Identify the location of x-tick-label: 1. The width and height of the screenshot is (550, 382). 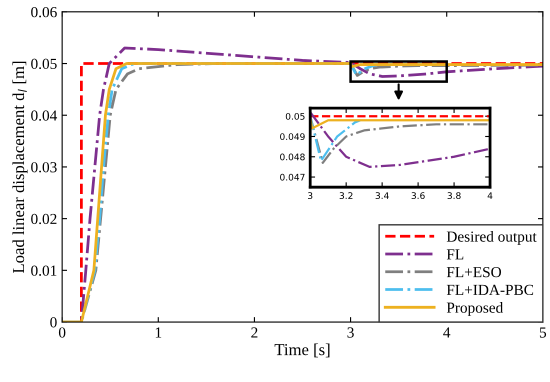
(159, 332).